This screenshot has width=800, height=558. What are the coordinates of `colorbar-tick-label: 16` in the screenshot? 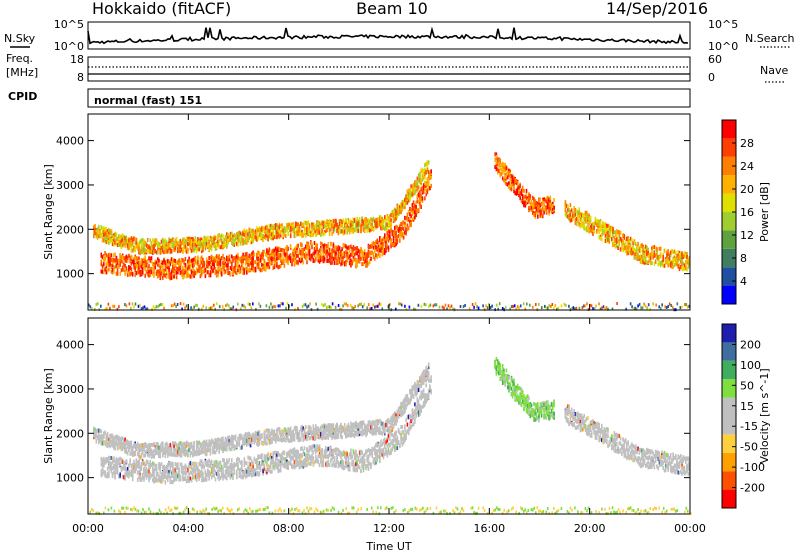 It's located at (747, 212).